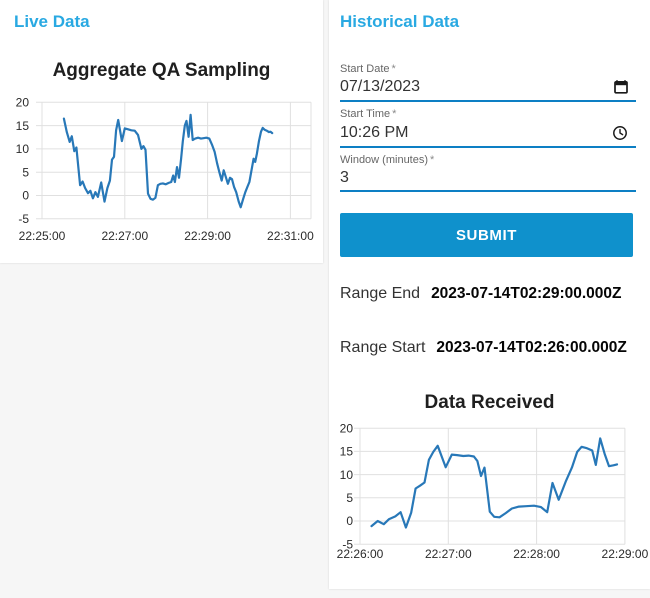 Image resolution: width=650 pixels, height=598 pixels. What do you see at coordinates (365, 69) in the screenshot?
I see `start-date-label-text: Start Date` at bounding box center [365, 69].